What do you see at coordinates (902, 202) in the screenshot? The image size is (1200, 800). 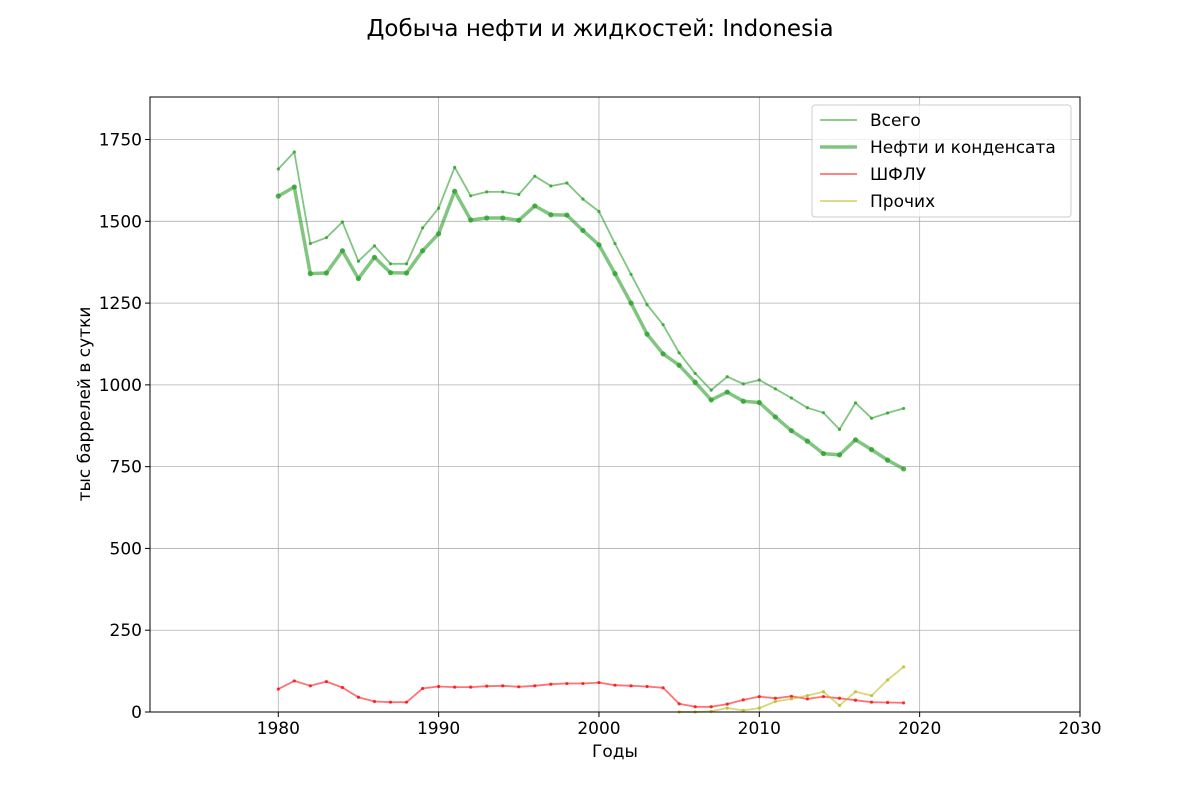 I see `legend-label-other: Прочих` at bounding box center [902, 202].